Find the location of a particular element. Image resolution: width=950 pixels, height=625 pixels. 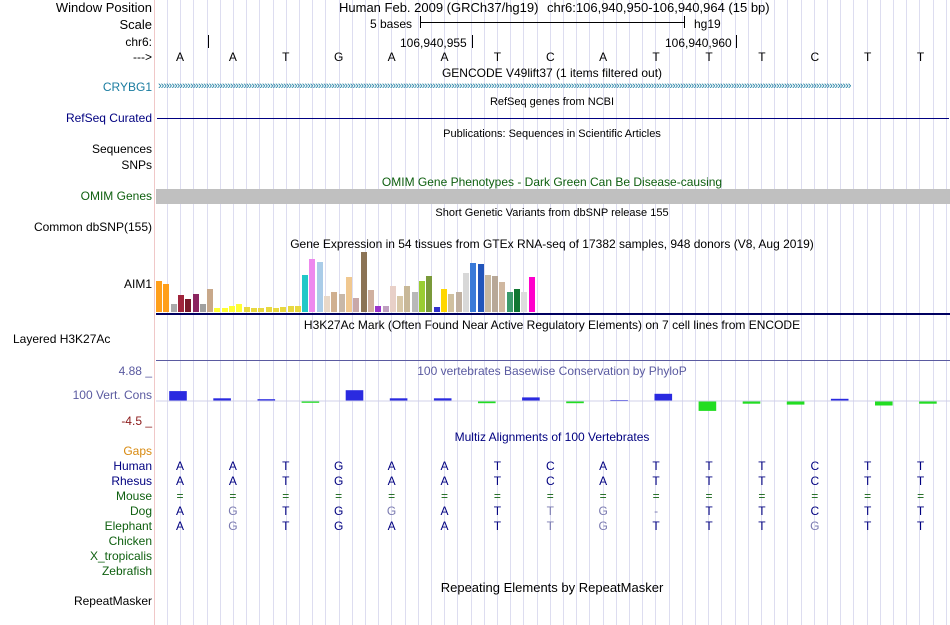

gtex-bar-chart is located at coordinates (346, 282).